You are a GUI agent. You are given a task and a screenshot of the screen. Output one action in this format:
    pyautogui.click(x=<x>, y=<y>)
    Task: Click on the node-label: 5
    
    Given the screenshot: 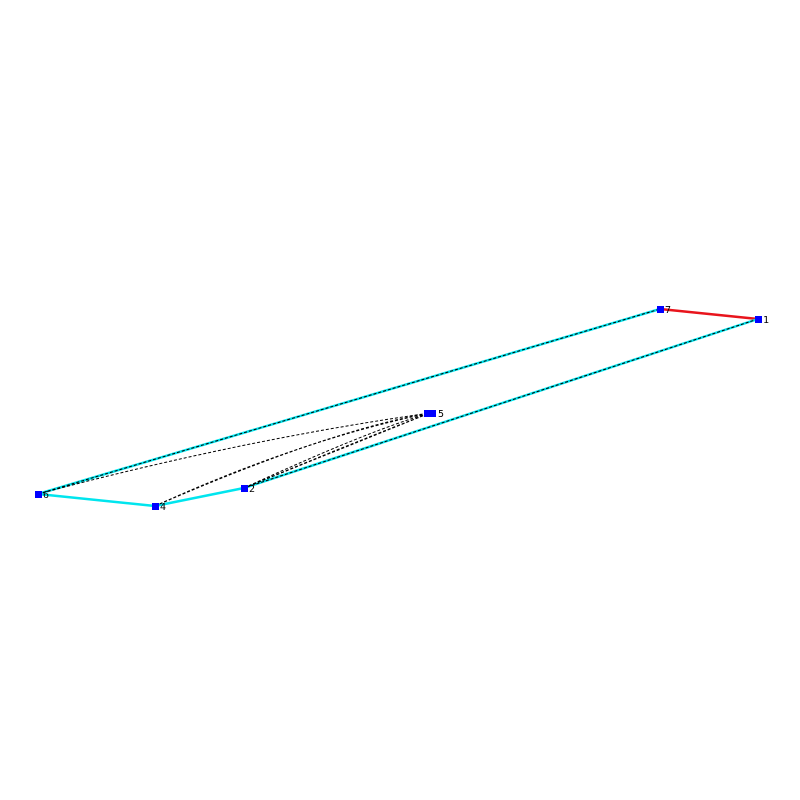 What is the action you would take?
    pyautogui.click(x=441, y=414)
    